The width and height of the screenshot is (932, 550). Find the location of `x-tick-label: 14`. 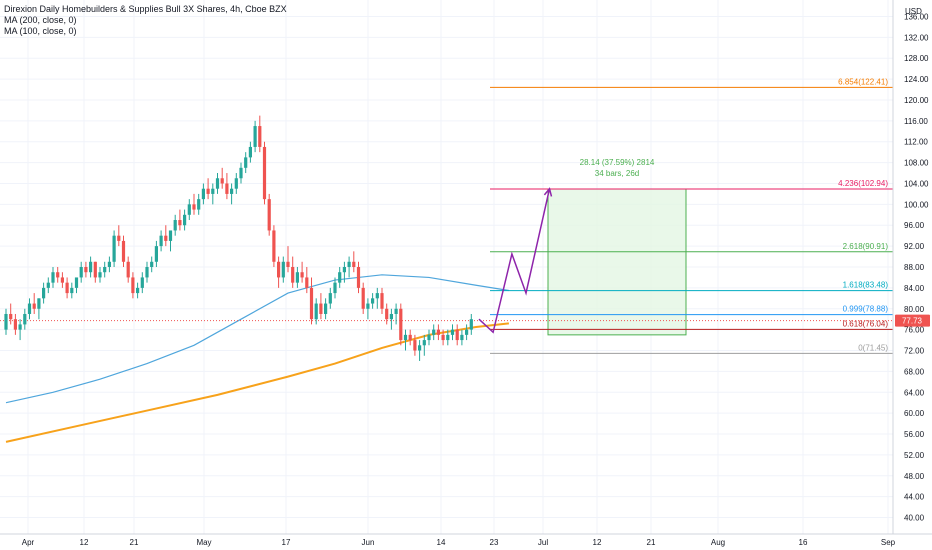

x-tick-label: 14 is located at coordinates (441, 542).